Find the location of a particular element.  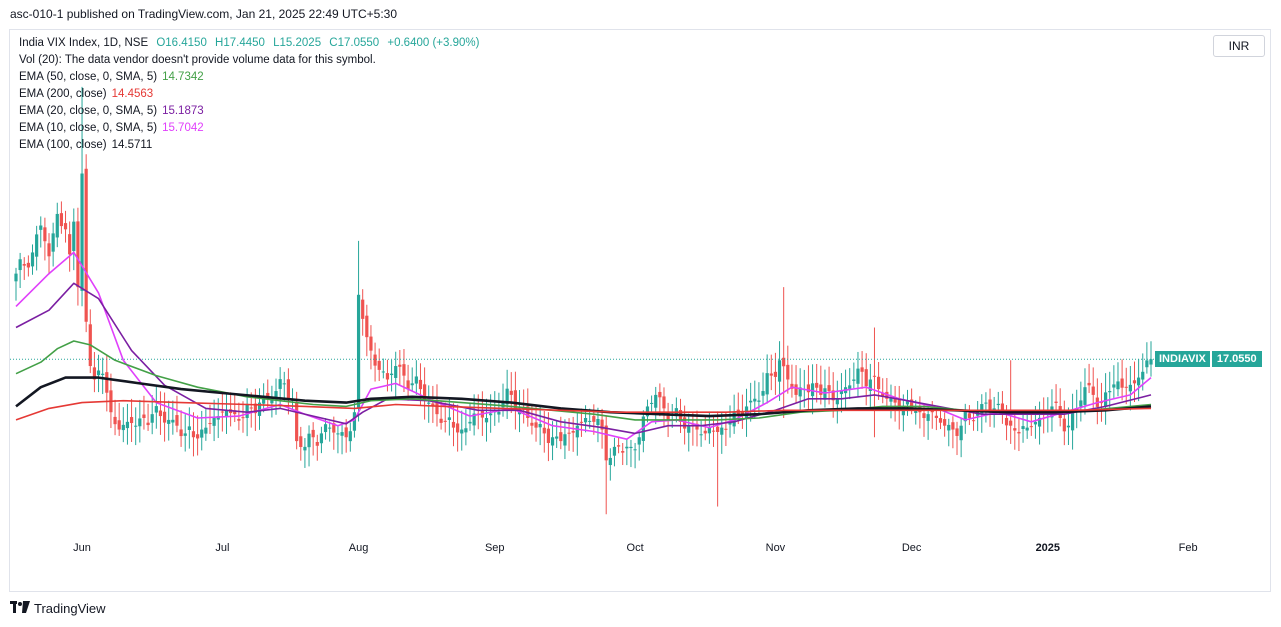

footer-brand: TradingView is located at coordinates (58, 608).